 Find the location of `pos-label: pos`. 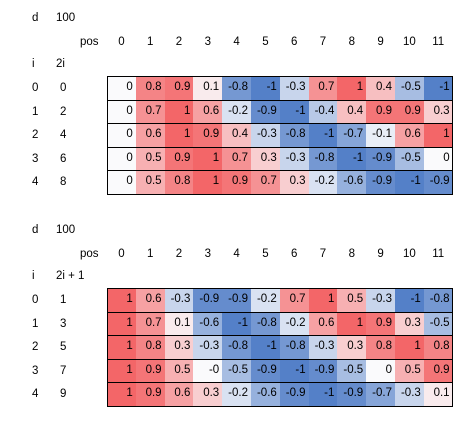

pos-label: pos is located at coordinates (89, 254).